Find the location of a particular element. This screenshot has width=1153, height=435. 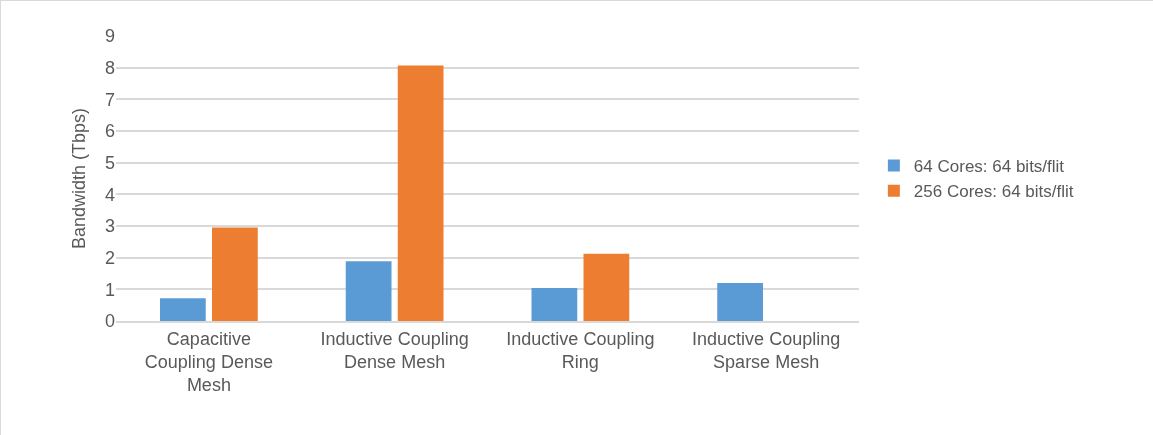

y-tick-label: 6 is located at coordinates (109, 131).